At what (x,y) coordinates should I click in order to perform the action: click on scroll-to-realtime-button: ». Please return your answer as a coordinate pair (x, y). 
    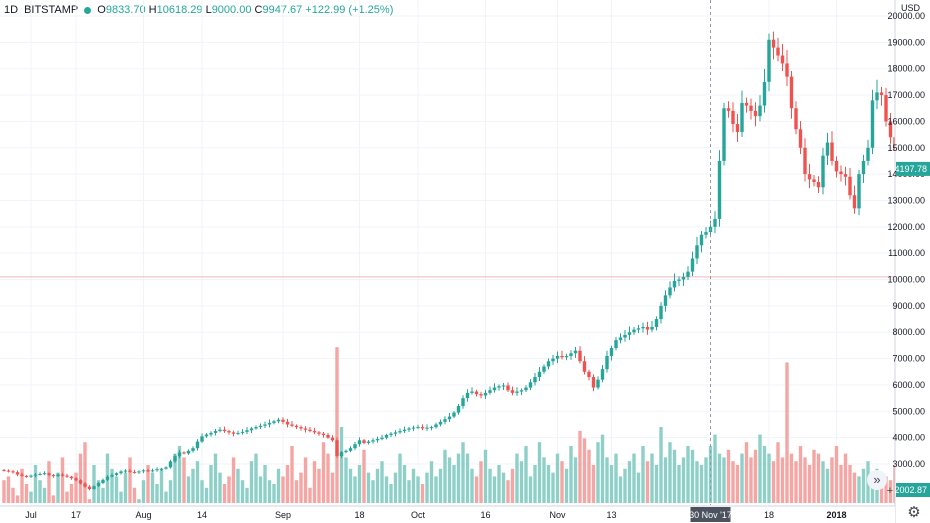
    Looking at the image, I should click on (877, 480).